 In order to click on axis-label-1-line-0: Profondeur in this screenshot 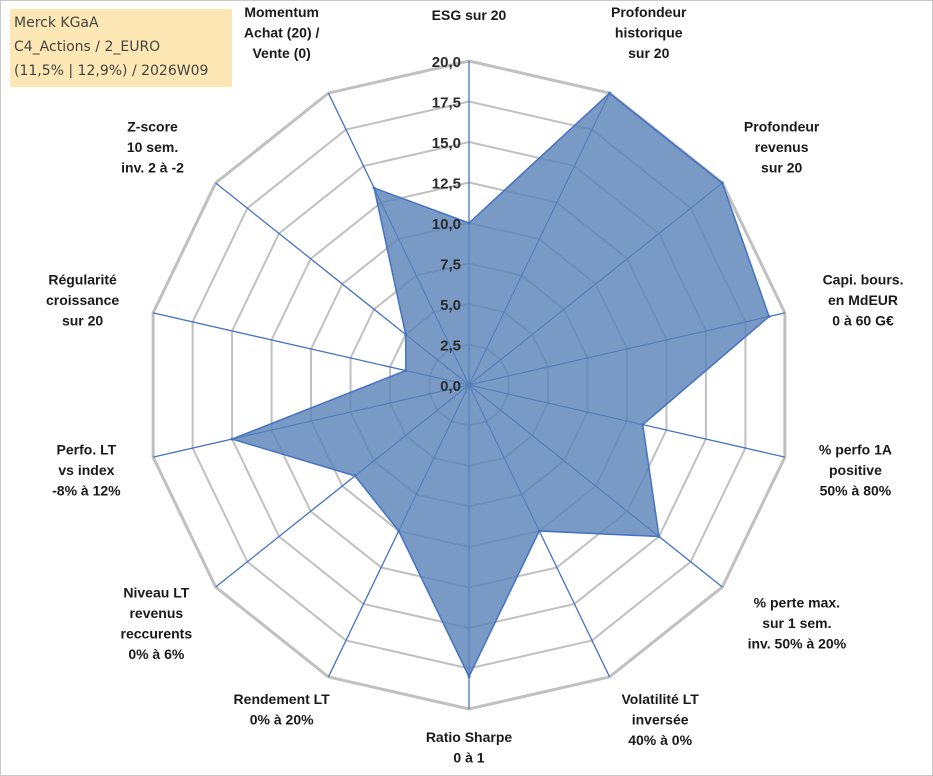, I will do `click(649, 12)`.